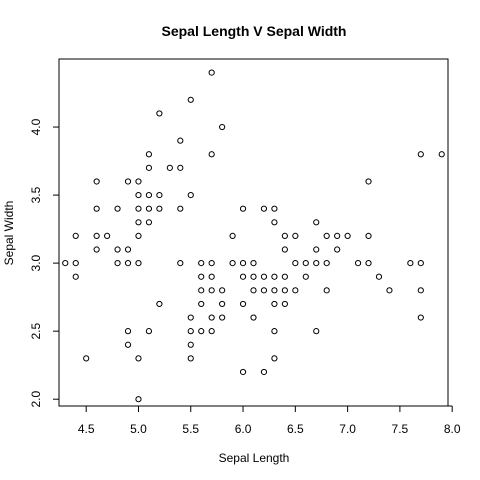  Describe the element at coordinates (190, 429) in the screenshot. I see `x-tick-label: 5.5` at that location.